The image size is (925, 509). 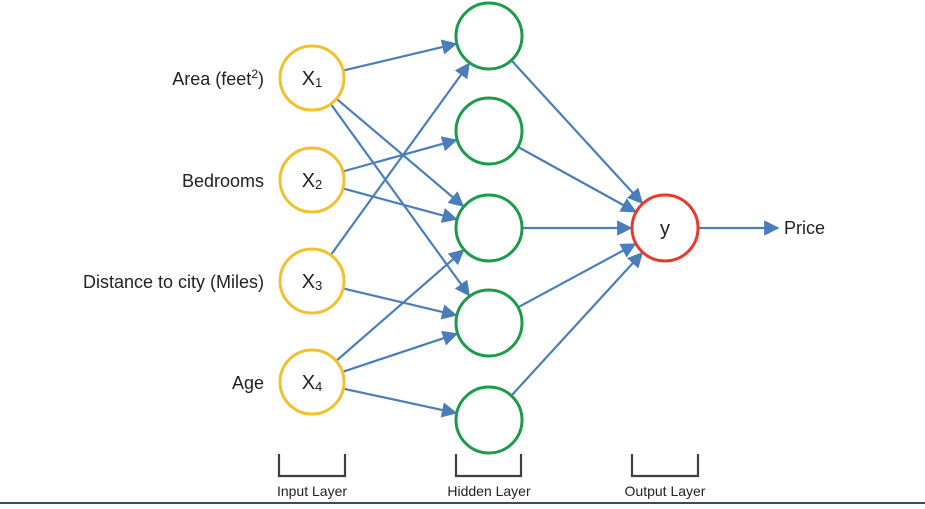 I want to click on connection-x4-h4, so click(x=400, y=351).